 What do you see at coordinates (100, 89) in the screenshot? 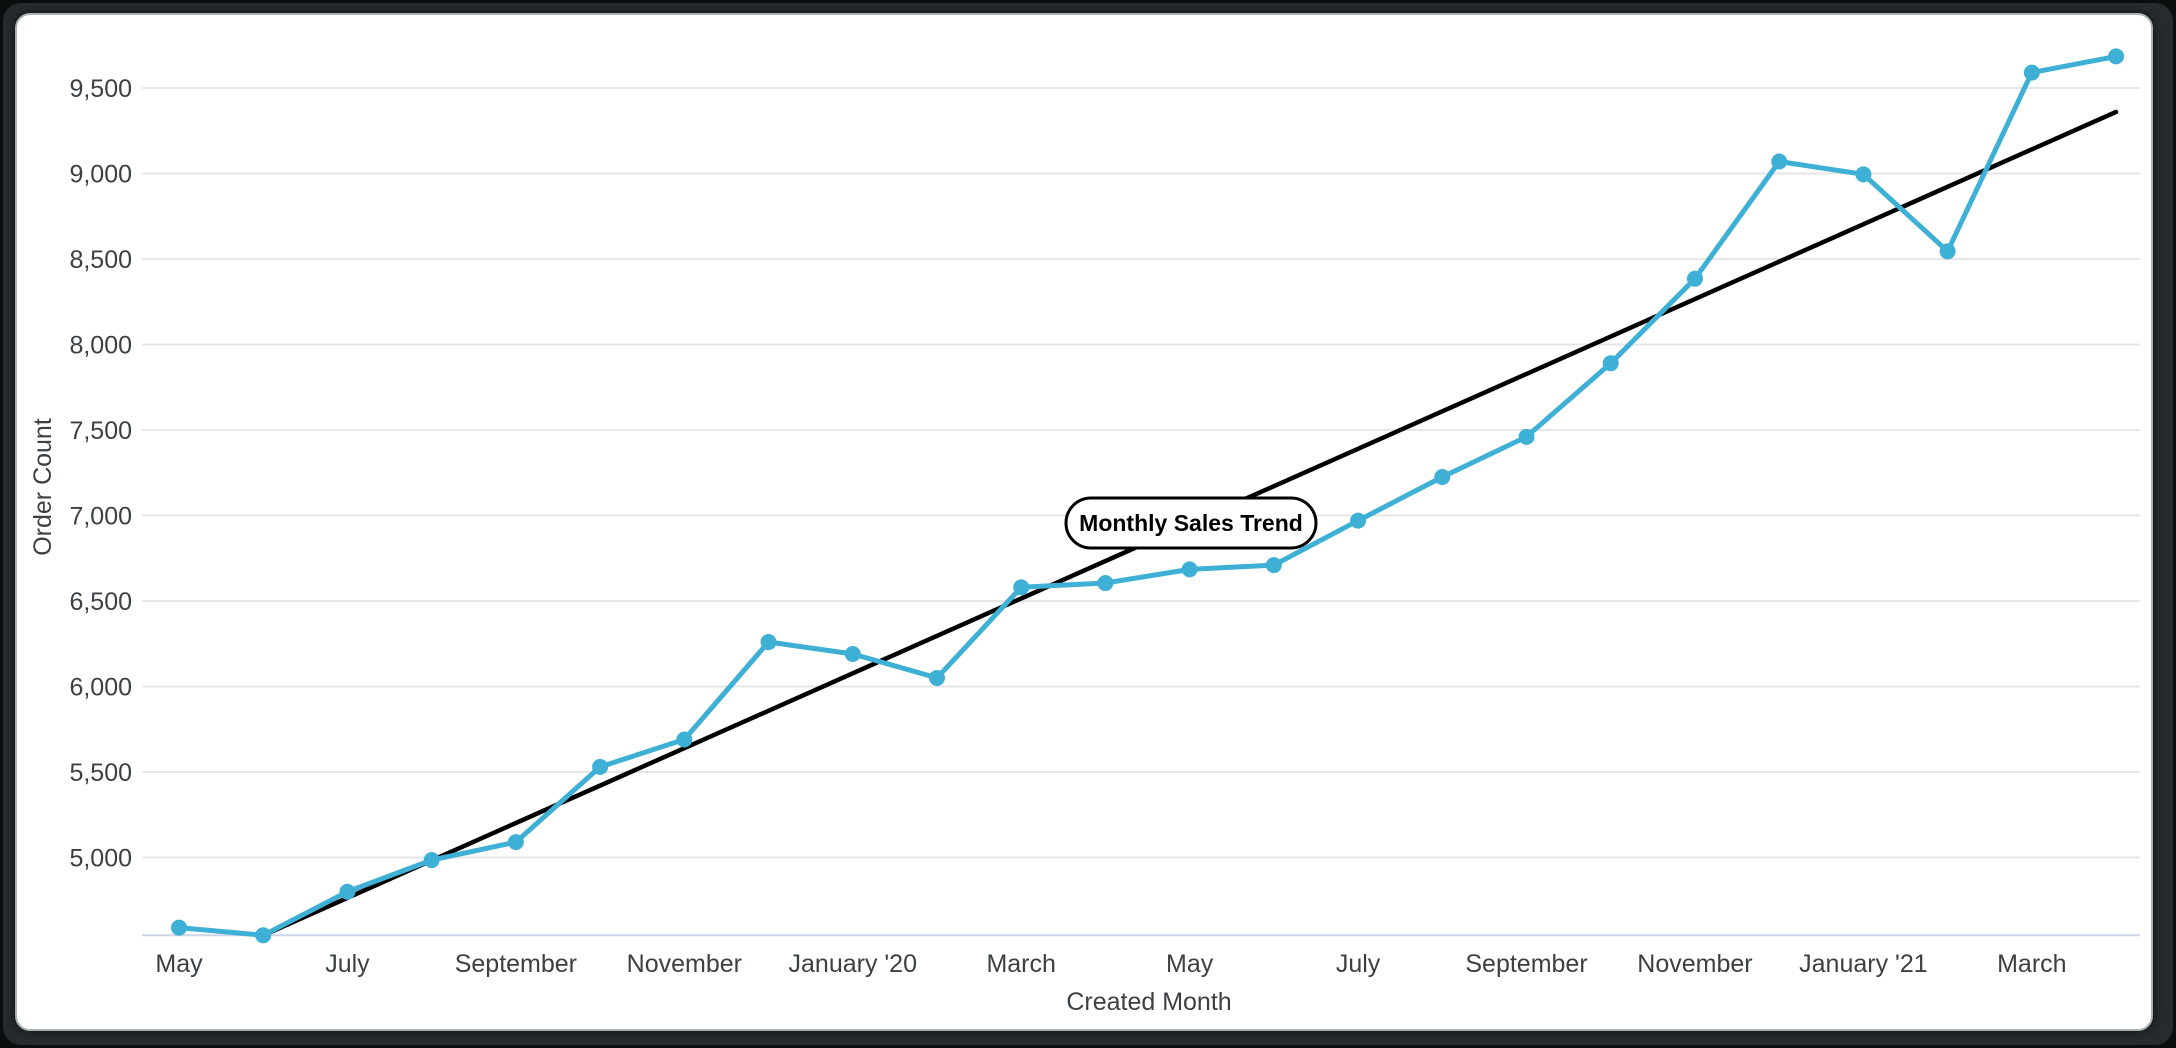
I see `y-tick-label: 9,500` at bounding box center [100, 89].